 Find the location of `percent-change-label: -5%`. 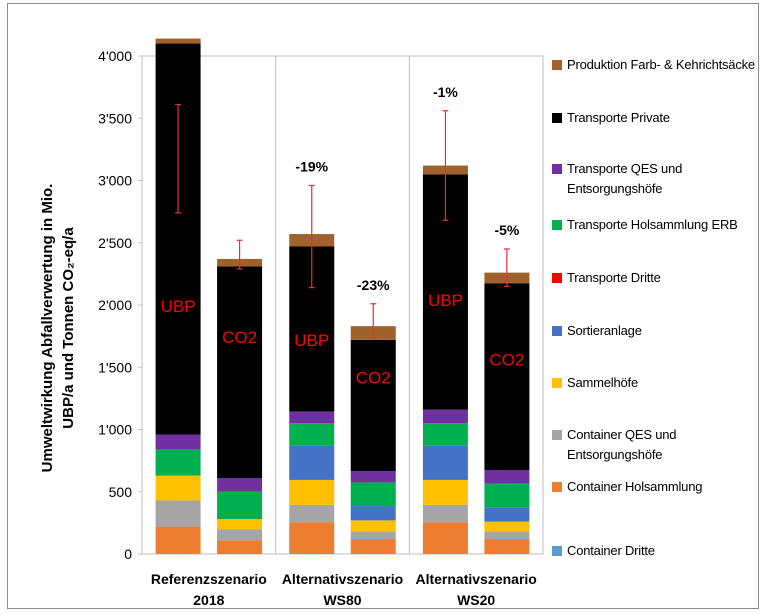

percent-change-label: -5% is located at coordinates (506, 230).